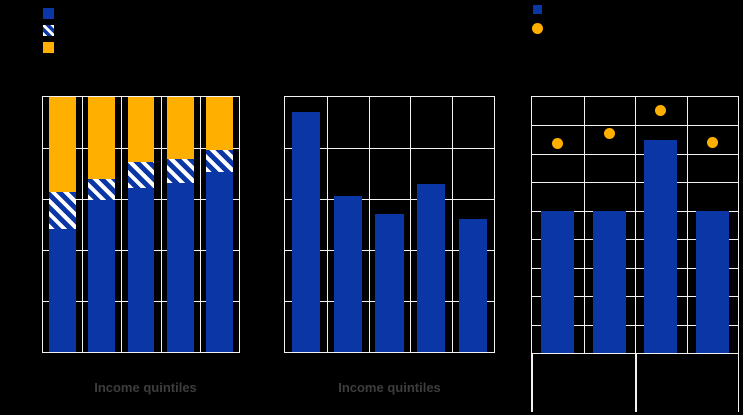  What do you see at coordinates (537, 28) in the screenshot?
I see `legend-swatch-orange-circle` at bounding box center [537, 28].